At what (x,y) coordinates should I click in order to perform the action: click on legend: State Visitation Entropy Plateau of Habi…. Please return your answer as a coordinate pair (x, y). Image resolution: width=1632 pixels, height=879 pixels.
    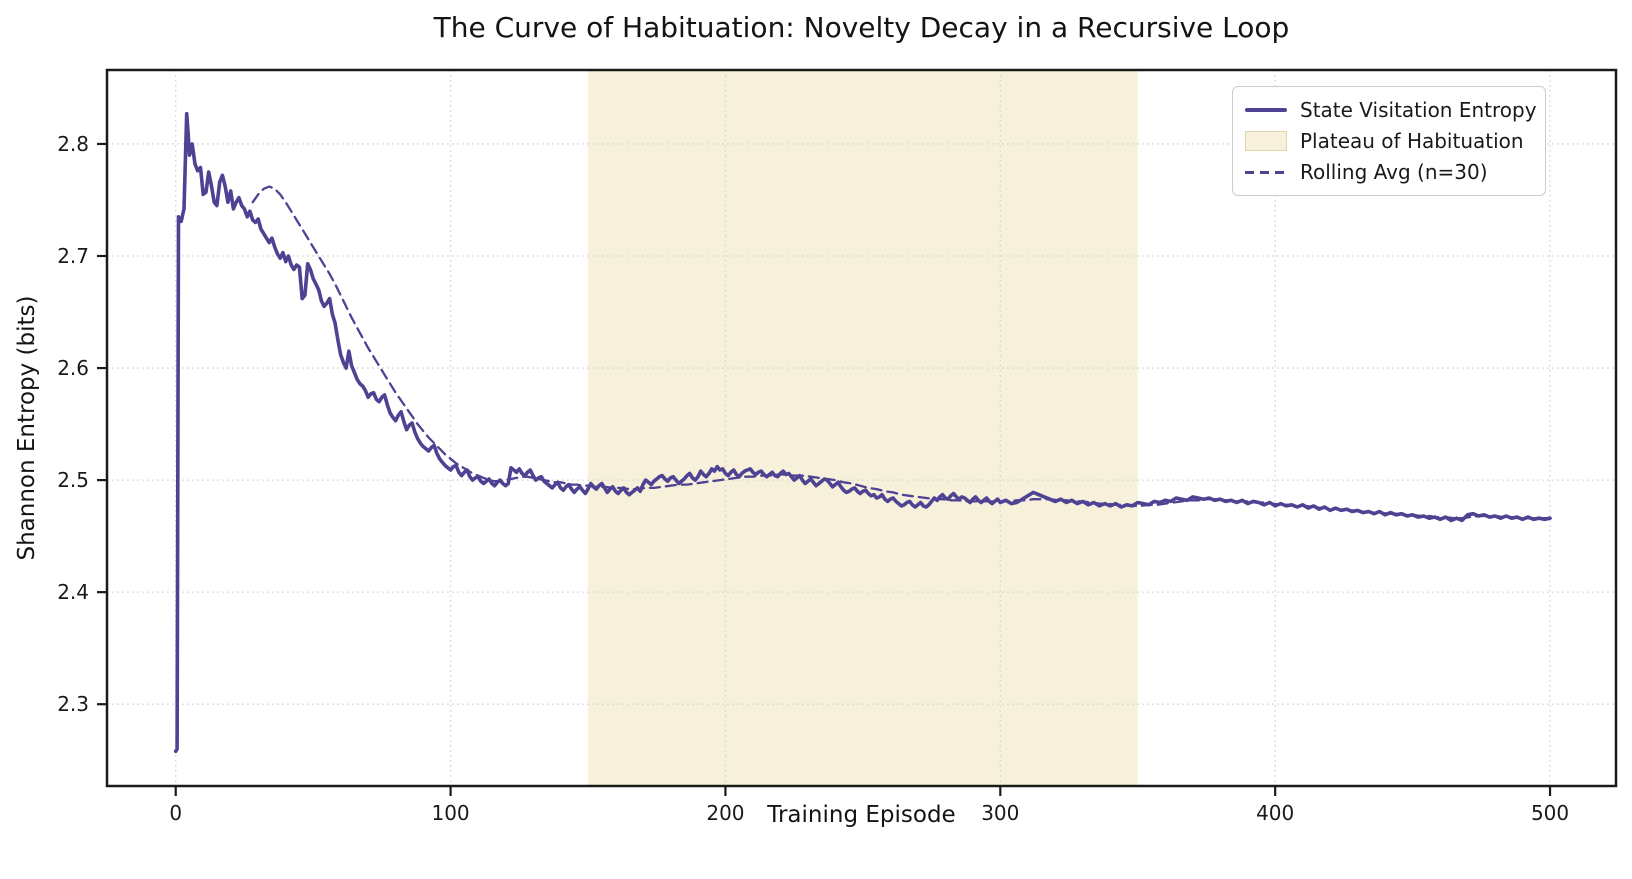
    Looking at the image, I should click on (1389, 141).